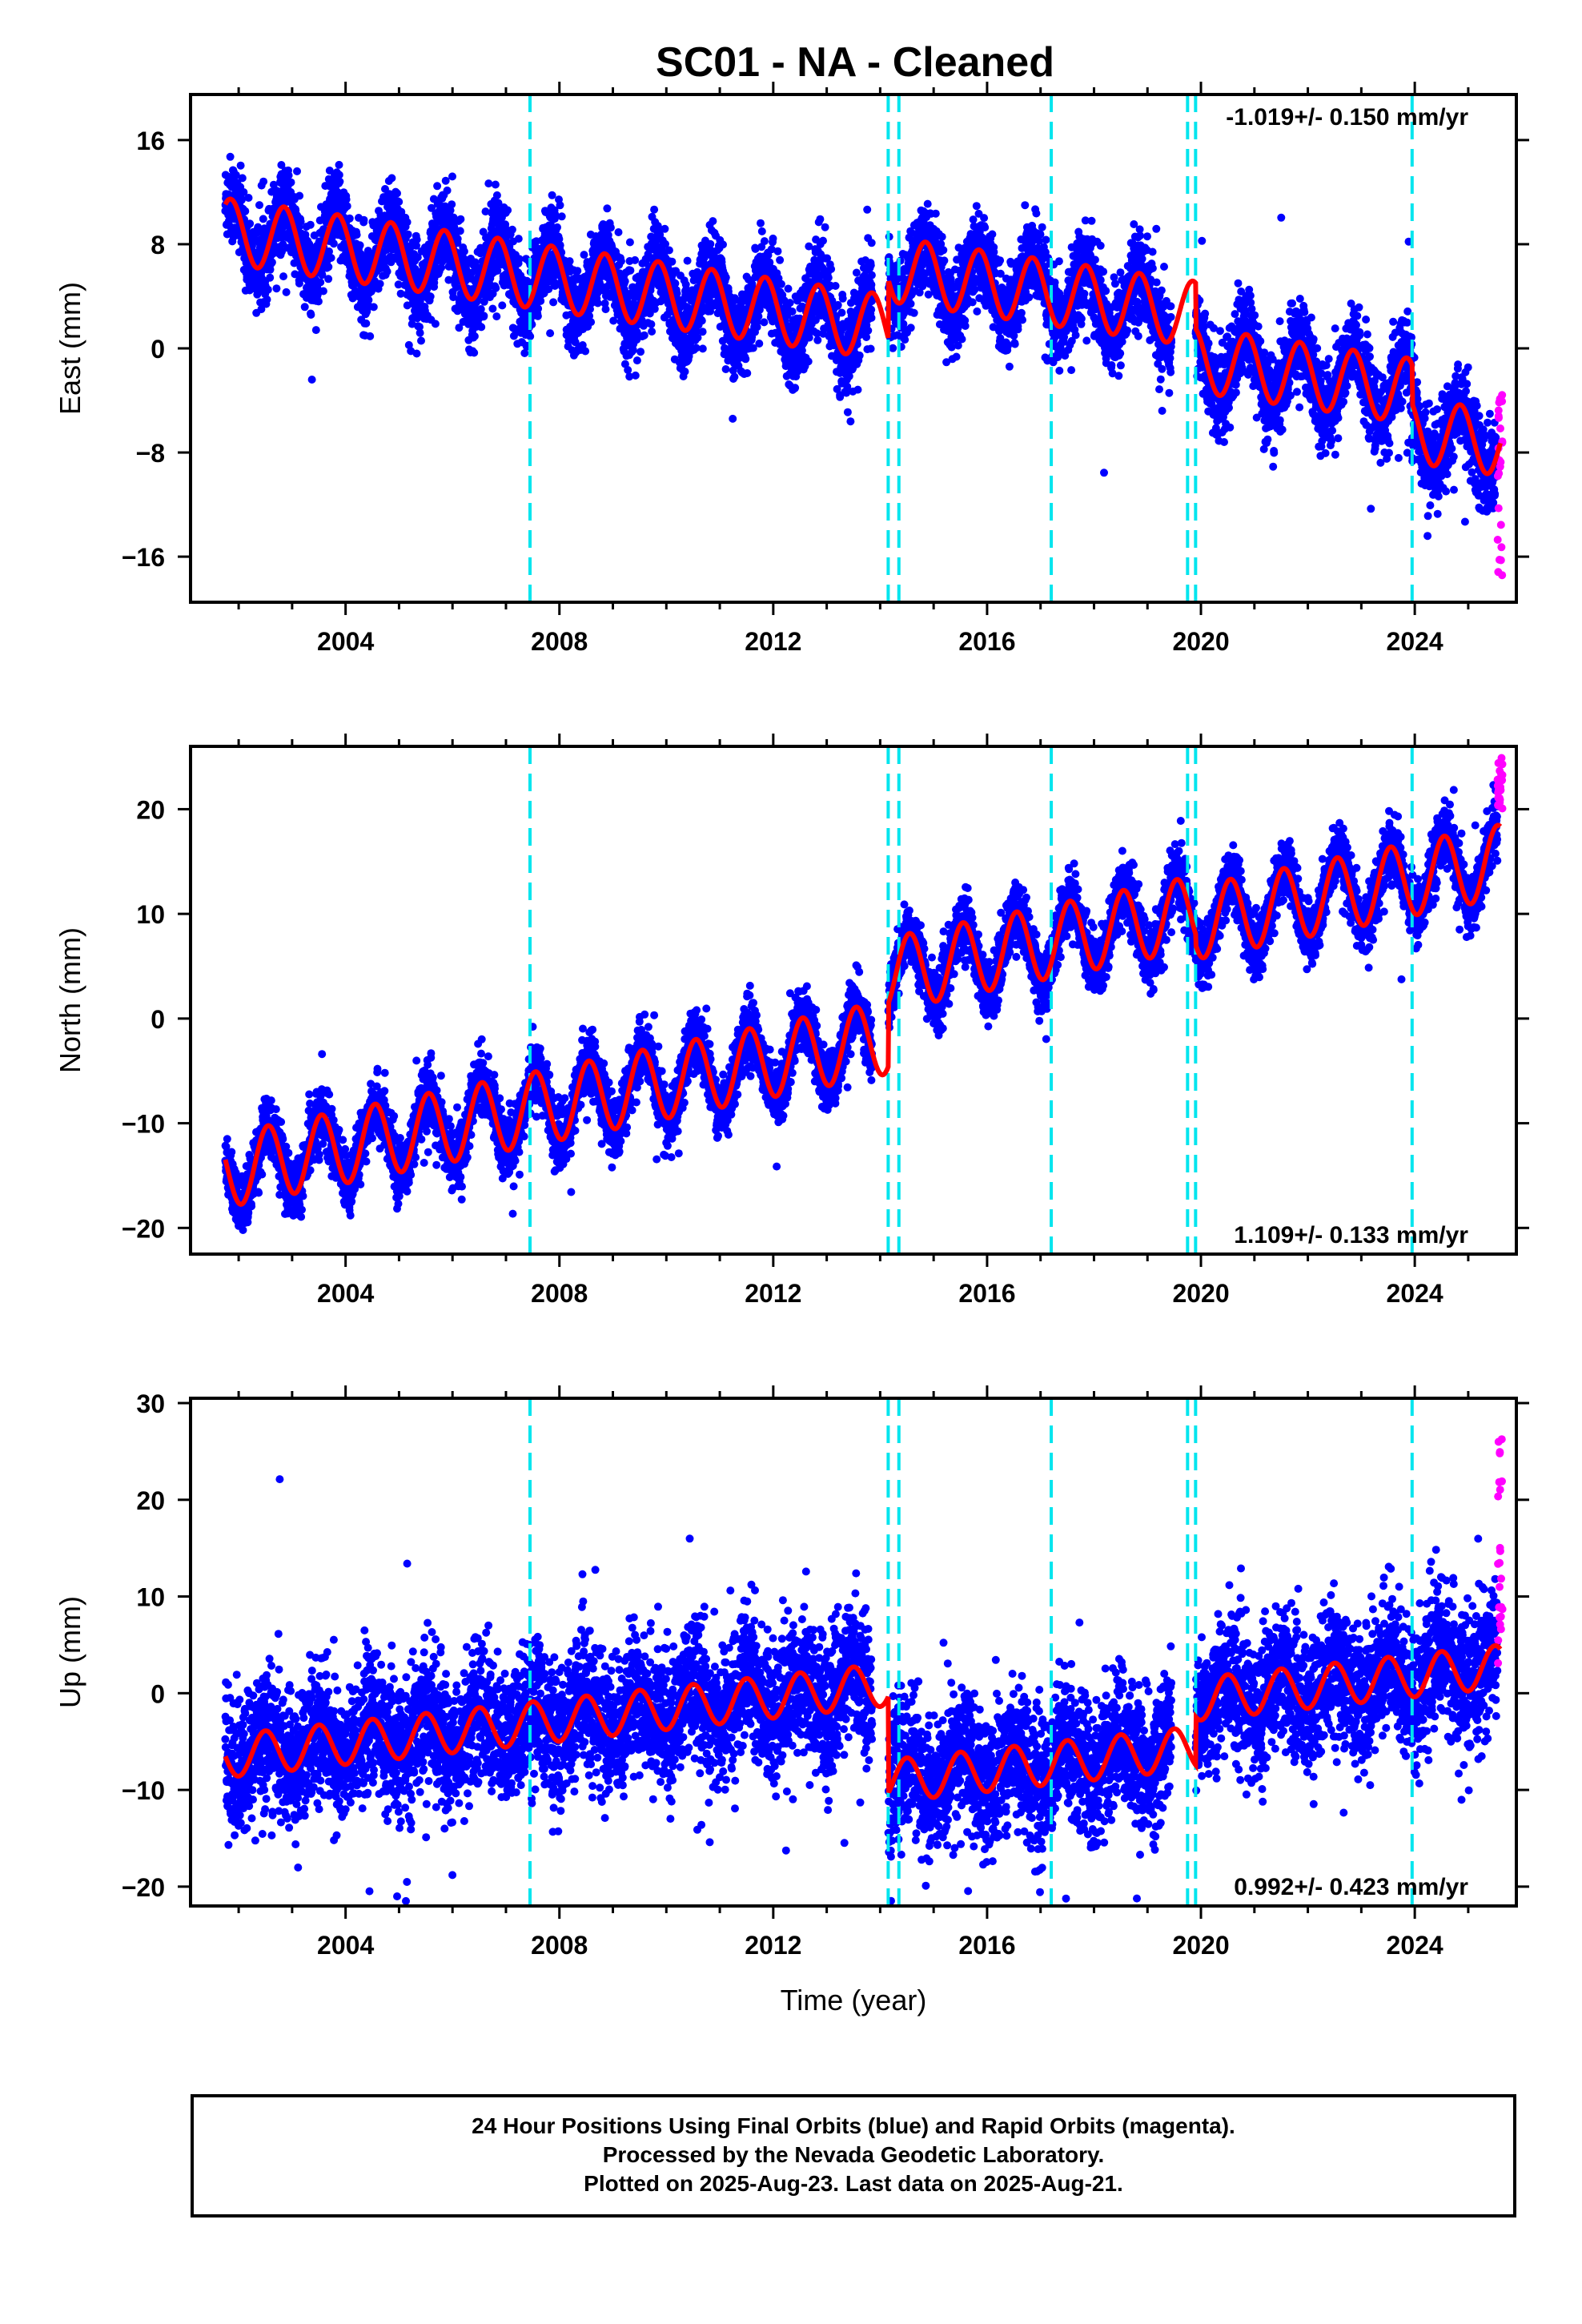 The width and height of the screenshot is (1582, 2324). What do you see at coordinates (861, 346) in the screenshot?
I see `series-final-orbits-east` at bounding box center [861, 346].